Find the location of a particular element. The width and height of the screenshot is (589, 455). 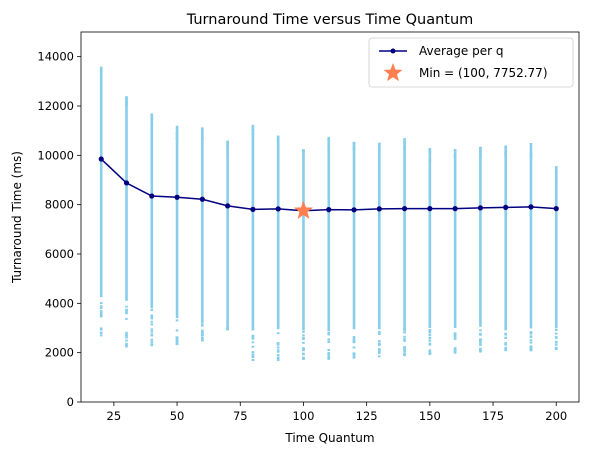

x-tick-label: 200 is located at coordinates (556, 416).